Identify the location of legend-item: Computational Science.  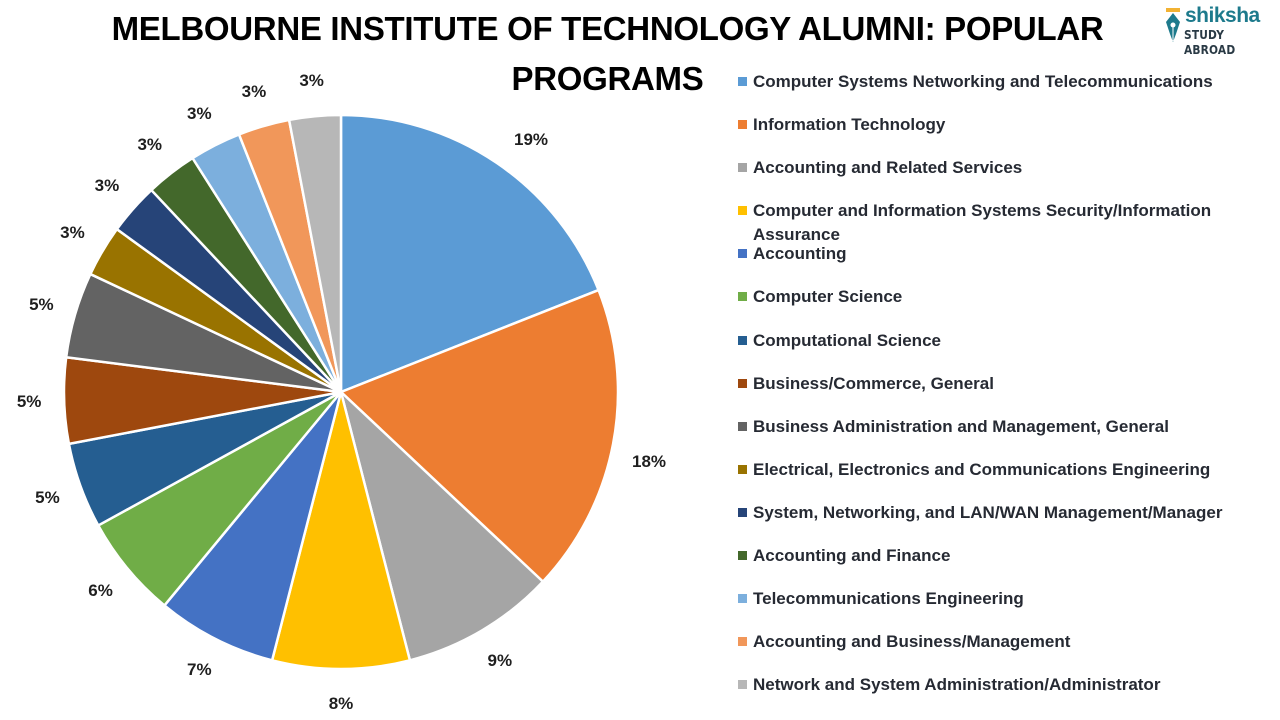
(995, 341).